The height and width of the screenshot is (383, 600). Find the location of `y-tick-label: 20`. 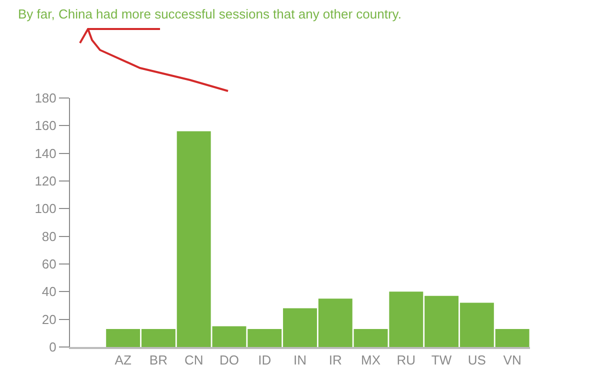

y-tick-label: 20 is located at coordinates (49, 319).